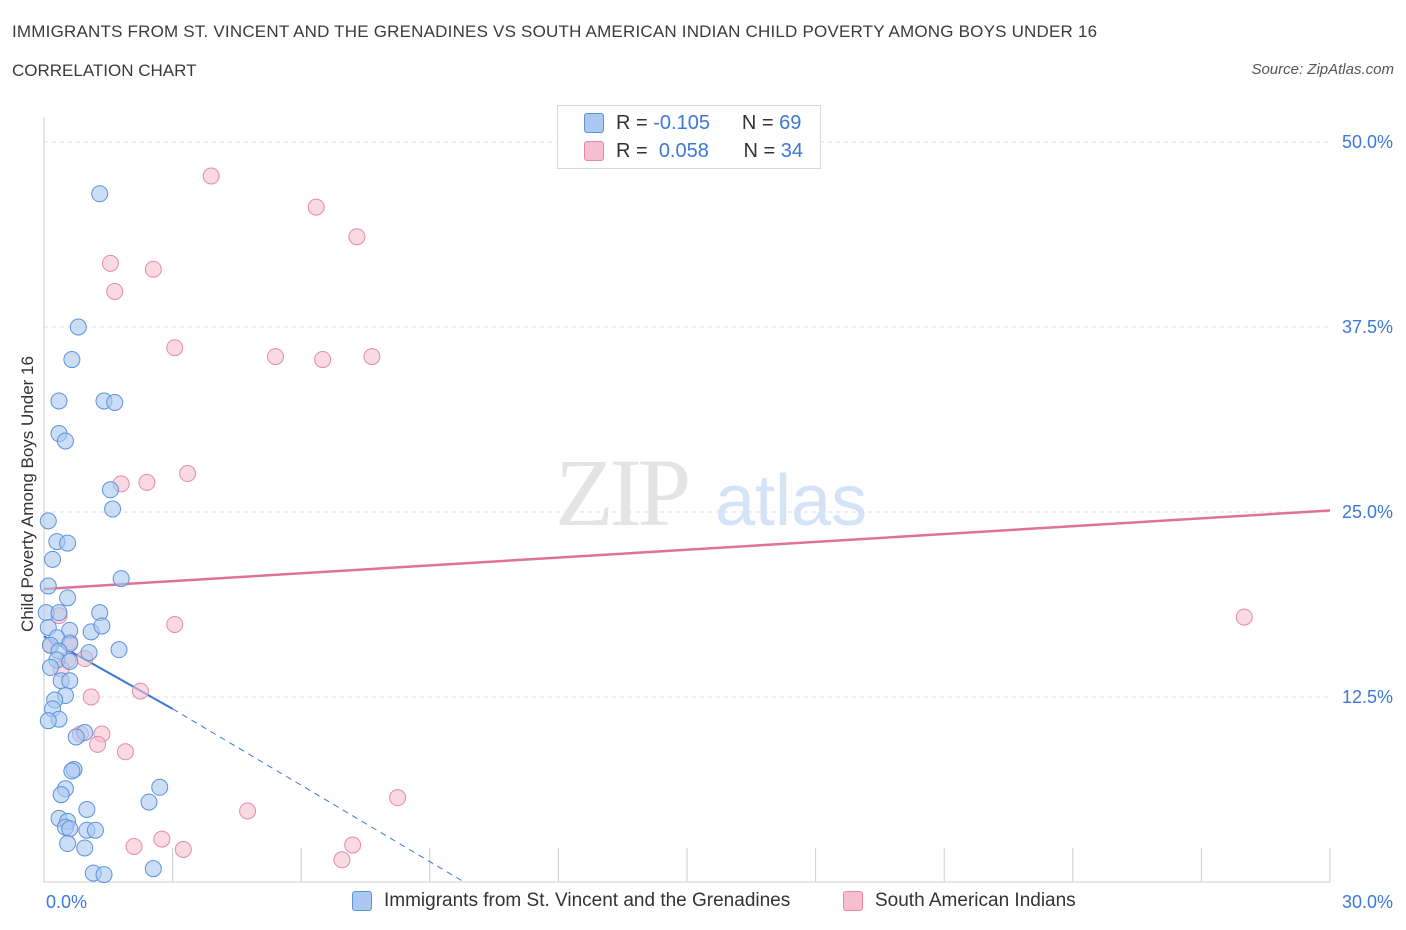 This screenshot has width=1406, height=930. I want to click on y-tick-label: 12.5%, so click(1367, 697).